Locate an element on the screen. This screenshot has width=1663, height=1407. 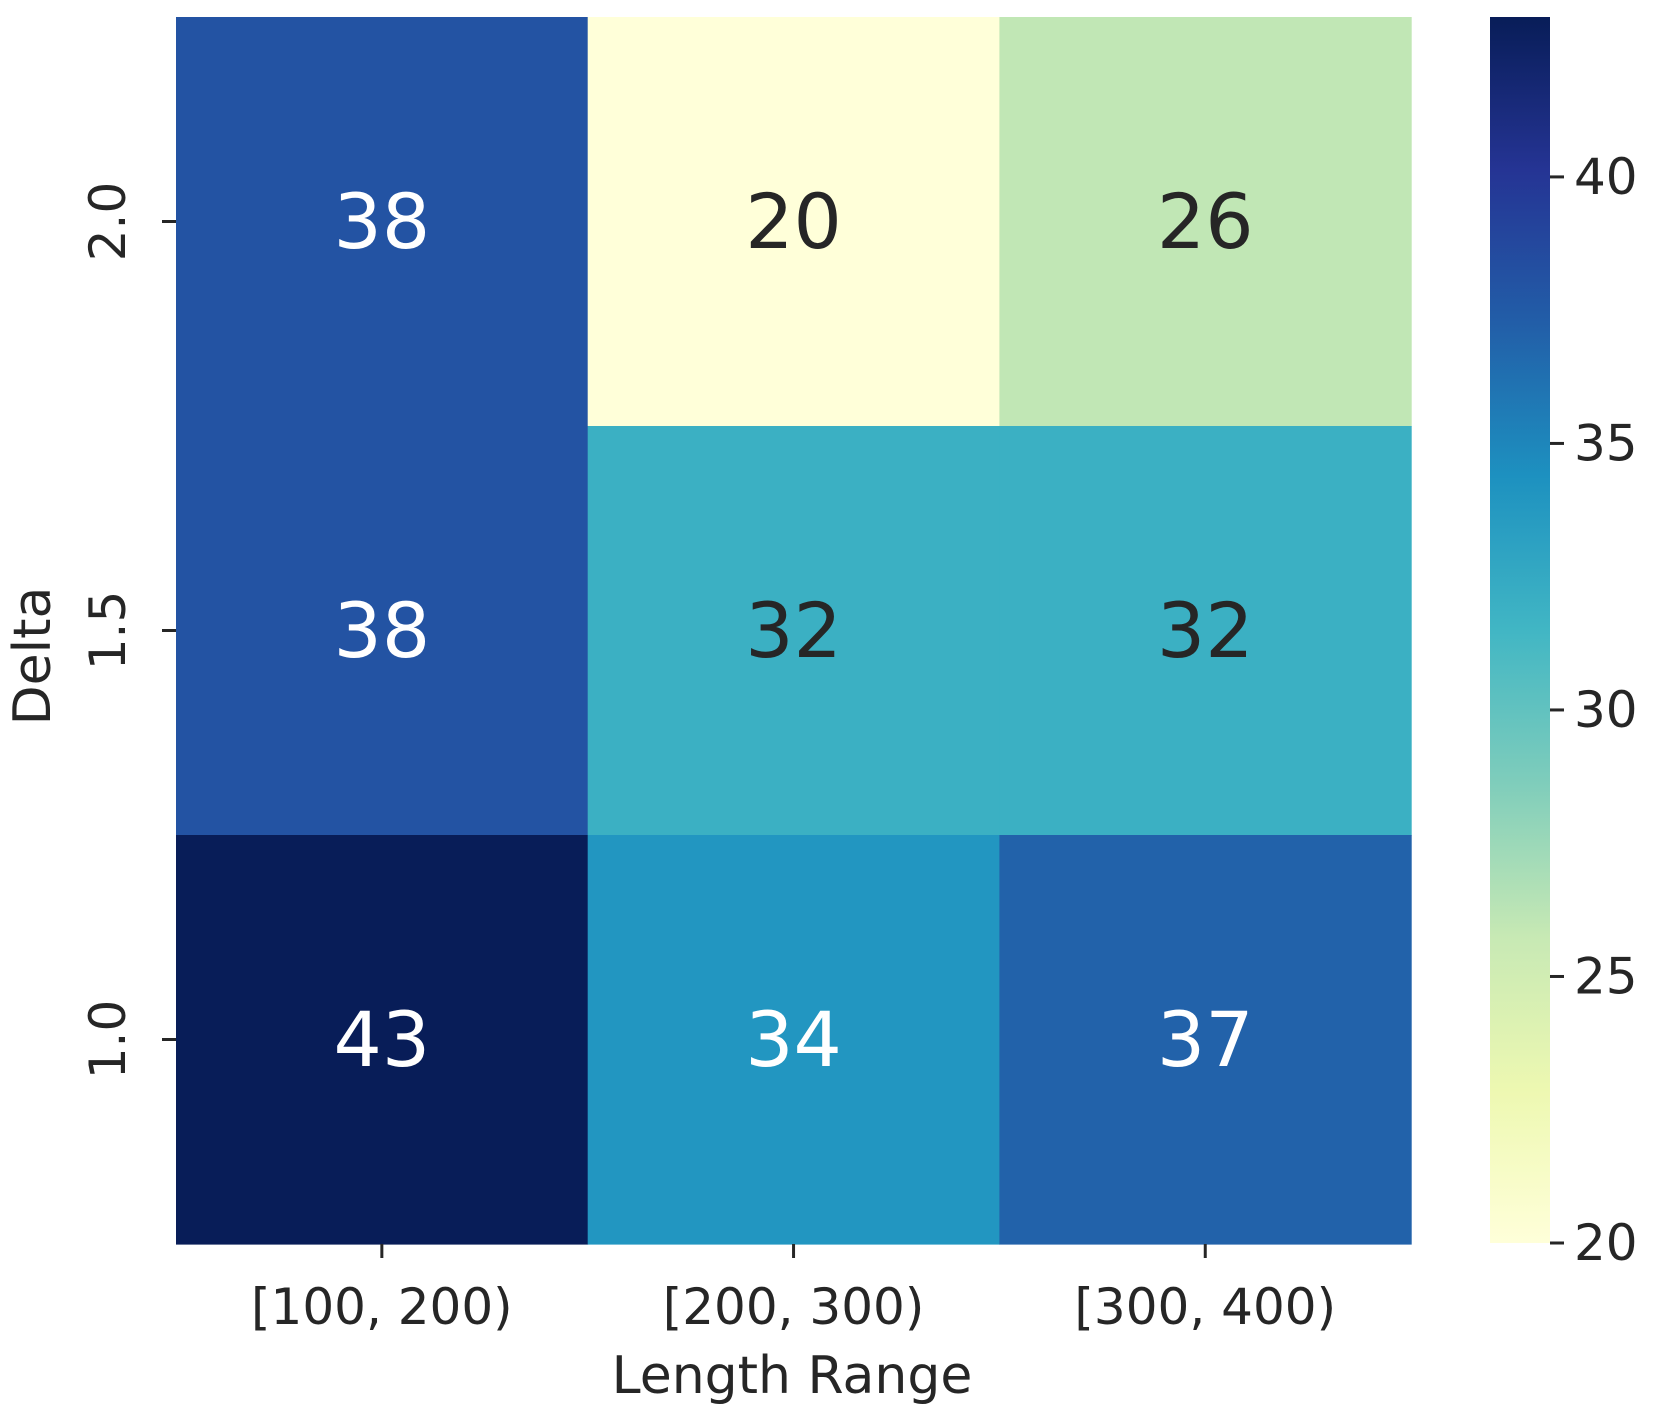
x-axis-label: Length Range is located at coordinates (792, 1376).